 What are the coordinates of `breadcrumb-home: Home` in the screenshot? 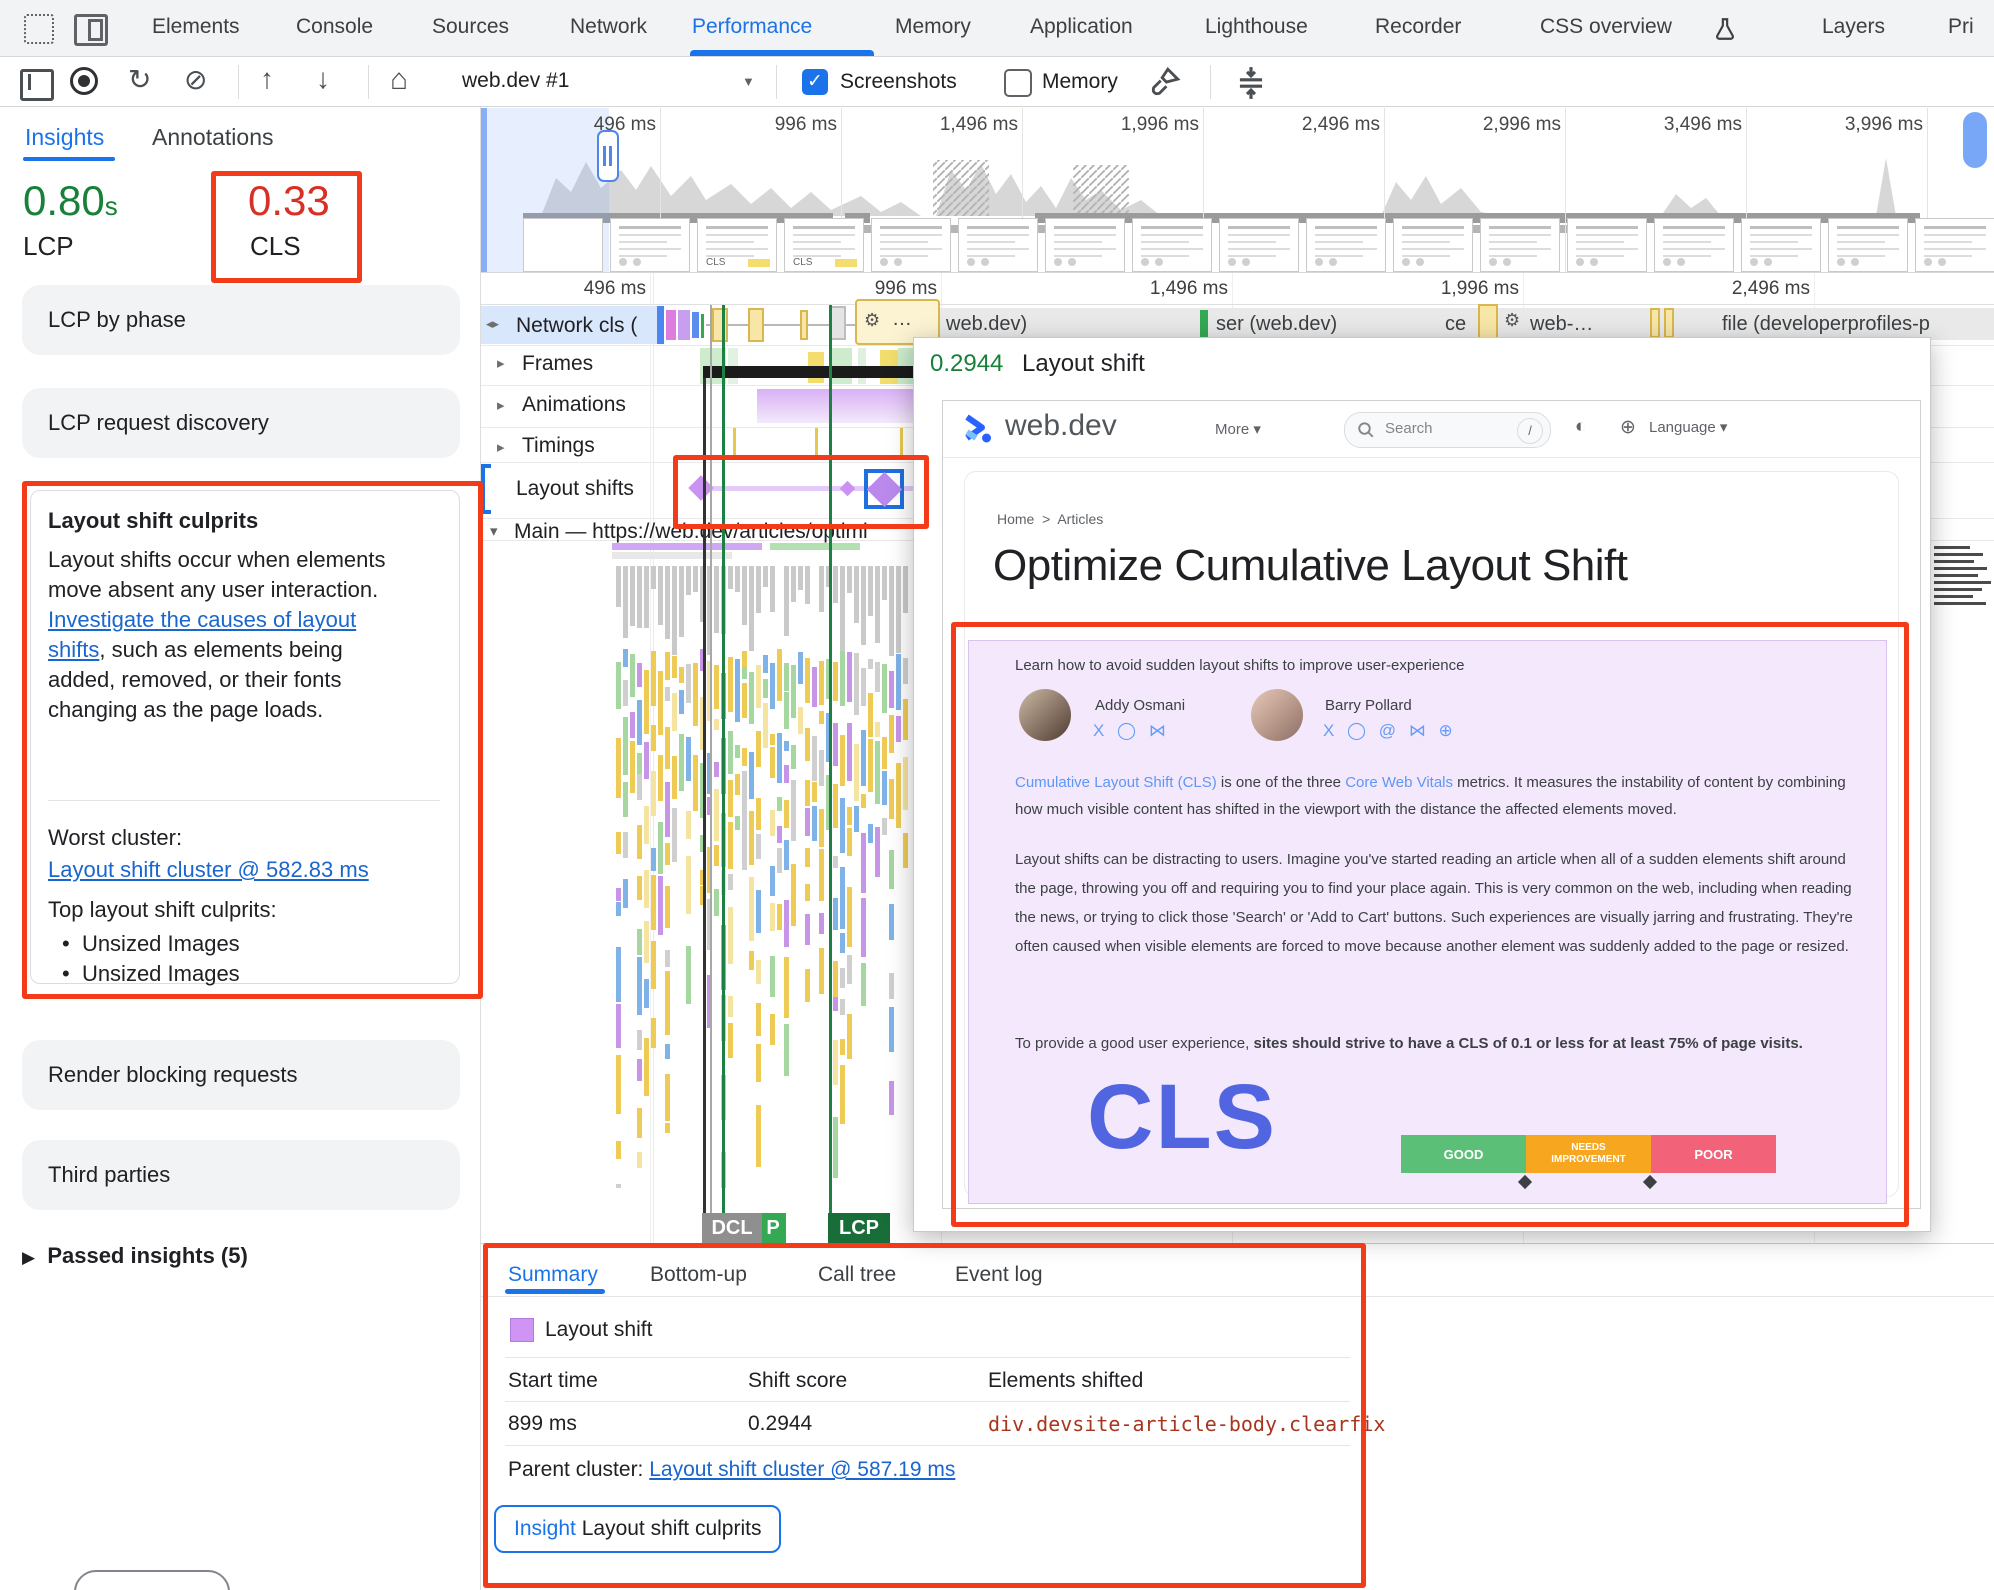 It's located at (1016, 519).